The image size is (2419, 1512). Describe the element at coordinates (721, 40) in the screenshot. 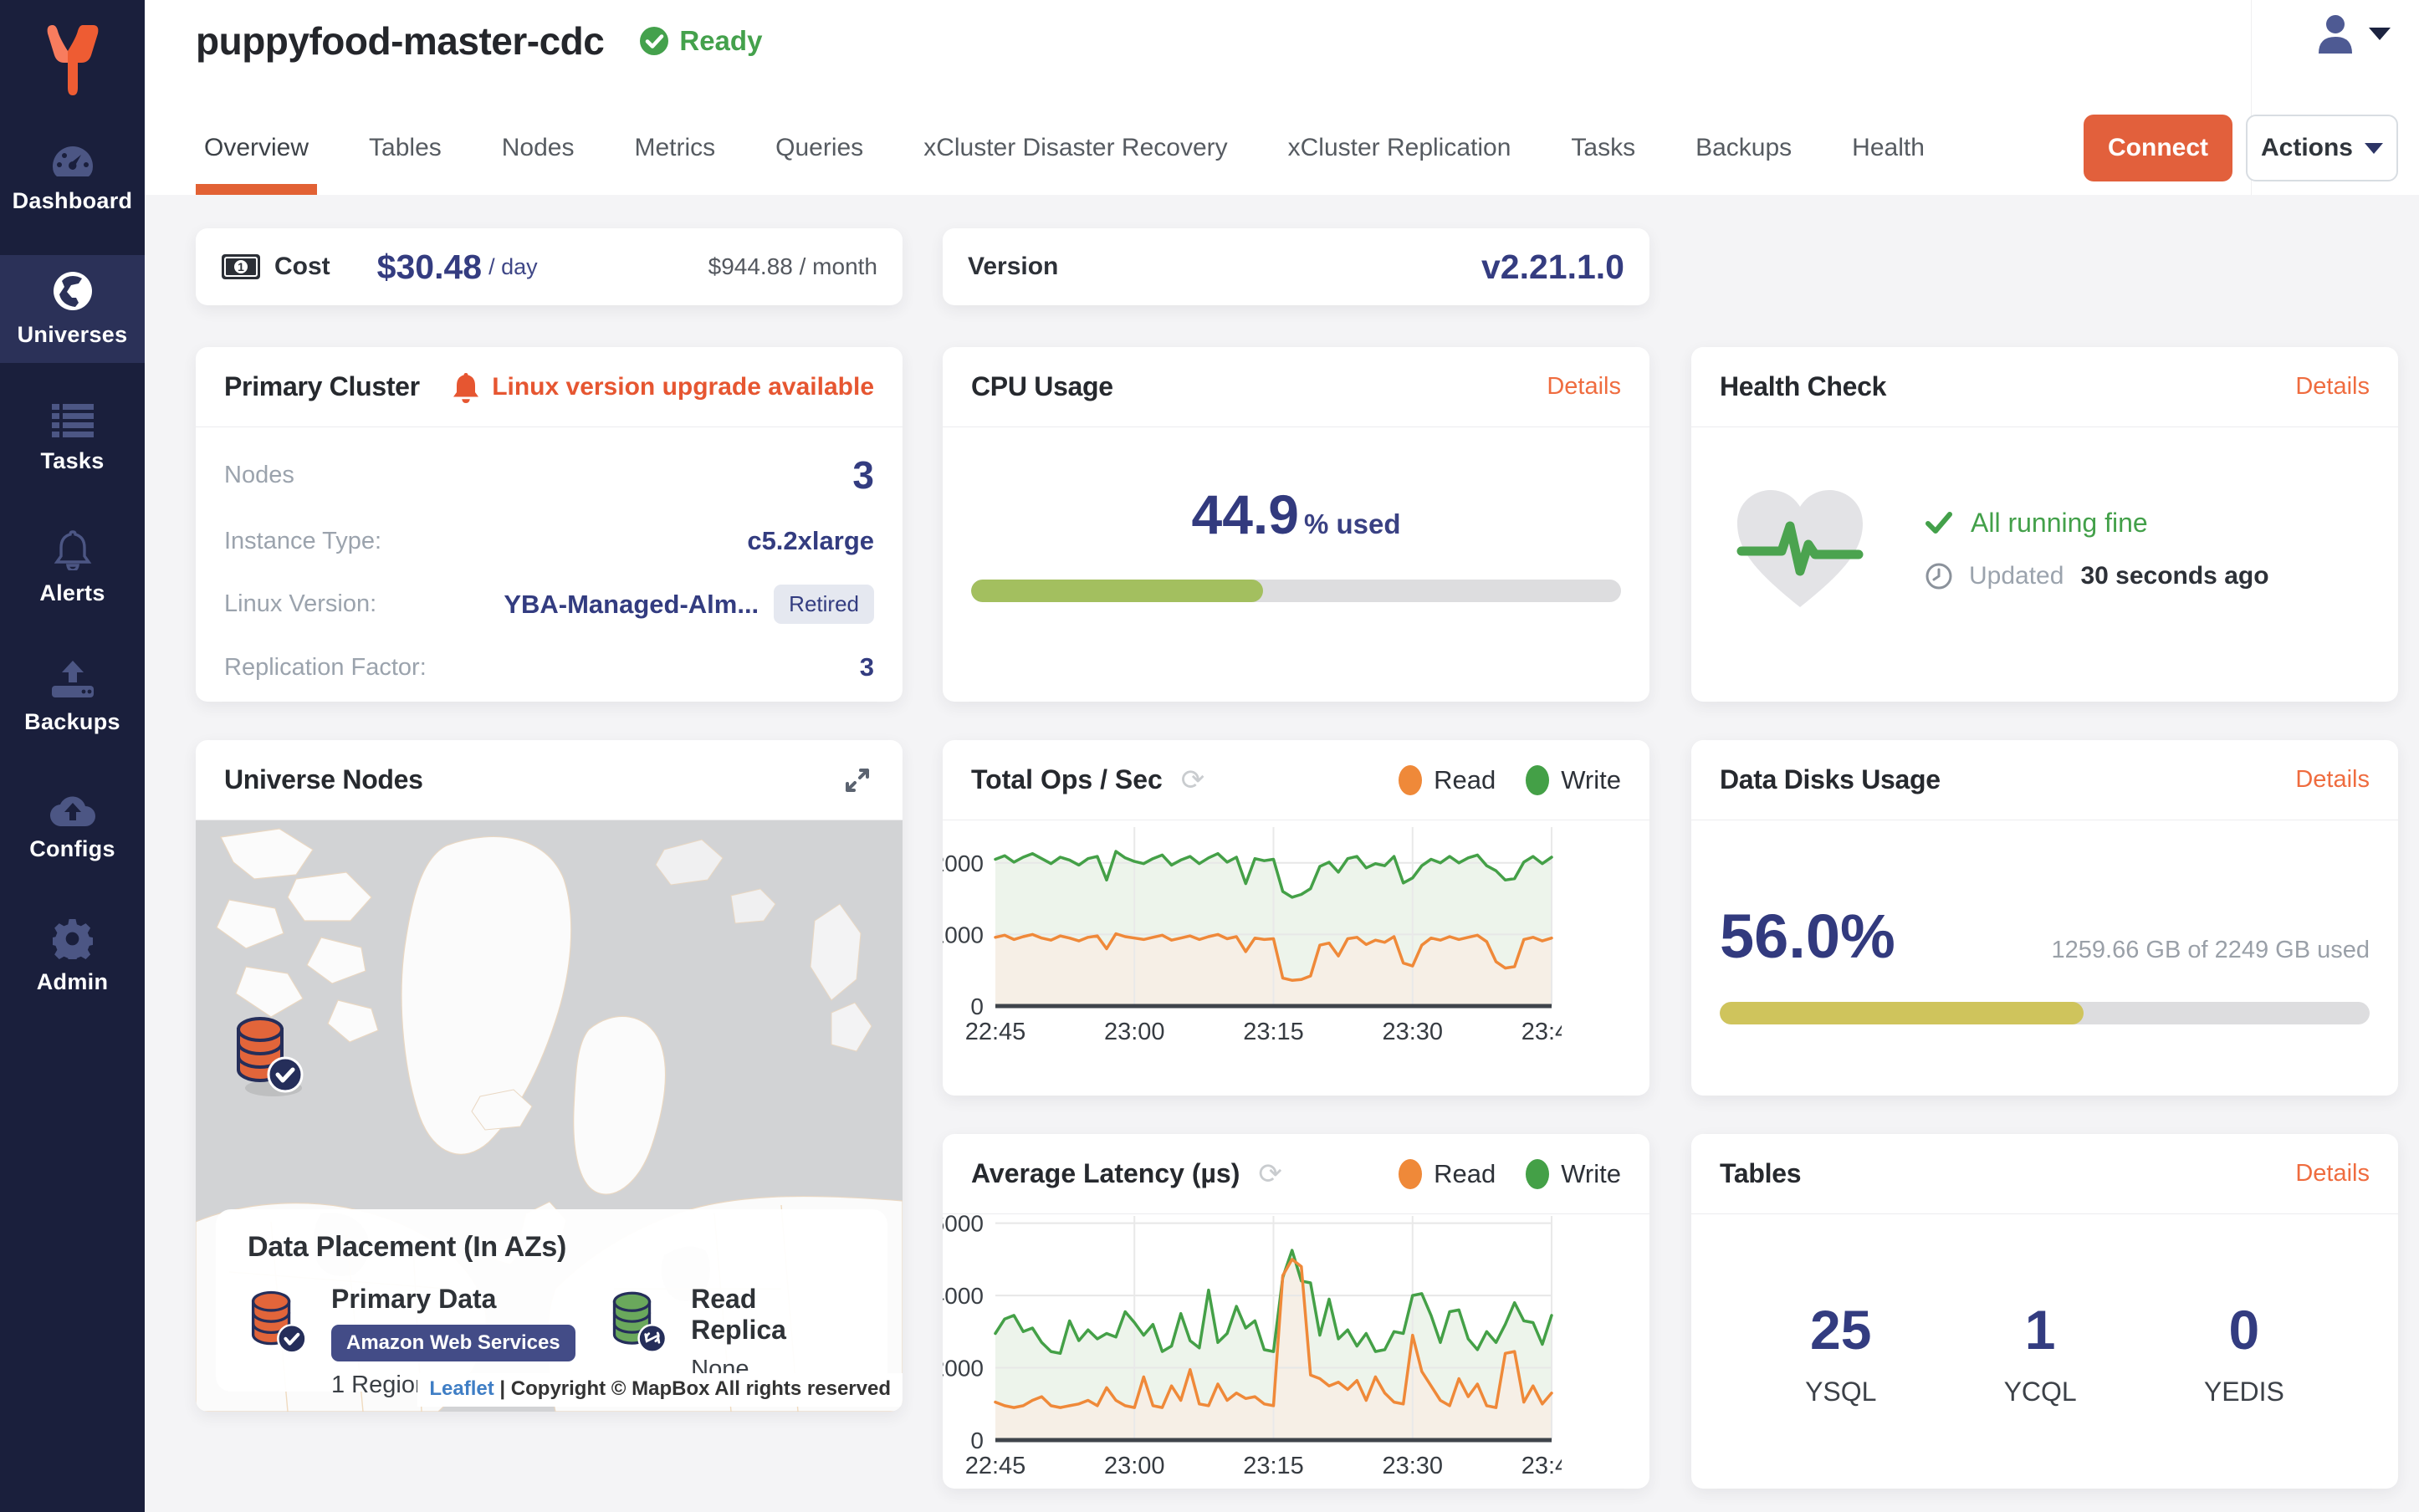

I see `status-label: Ready` at that location.